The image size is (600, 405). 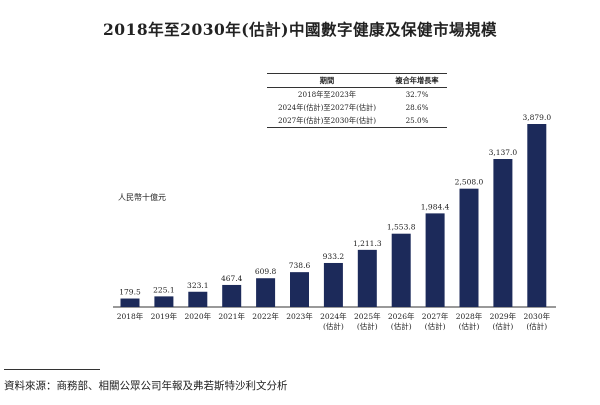 What do you see at coordinates (367, 243) in the screenshot?
I see `data-label: 1,211.3` at bounding box center [367, 243].